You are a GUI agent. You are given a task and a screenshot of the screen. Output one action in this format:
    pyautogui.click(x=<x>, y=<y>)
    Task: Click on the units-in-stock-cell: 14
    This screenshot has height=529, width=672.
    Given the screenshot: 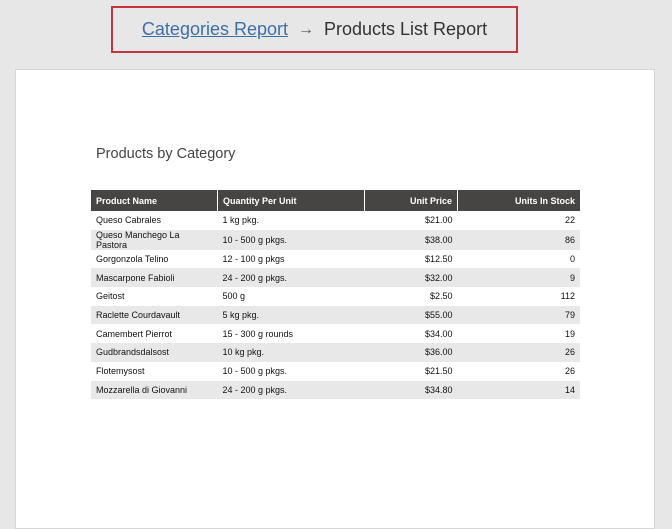 What is the action you would take?
    pyautogui.click(x=518, y=390)
    